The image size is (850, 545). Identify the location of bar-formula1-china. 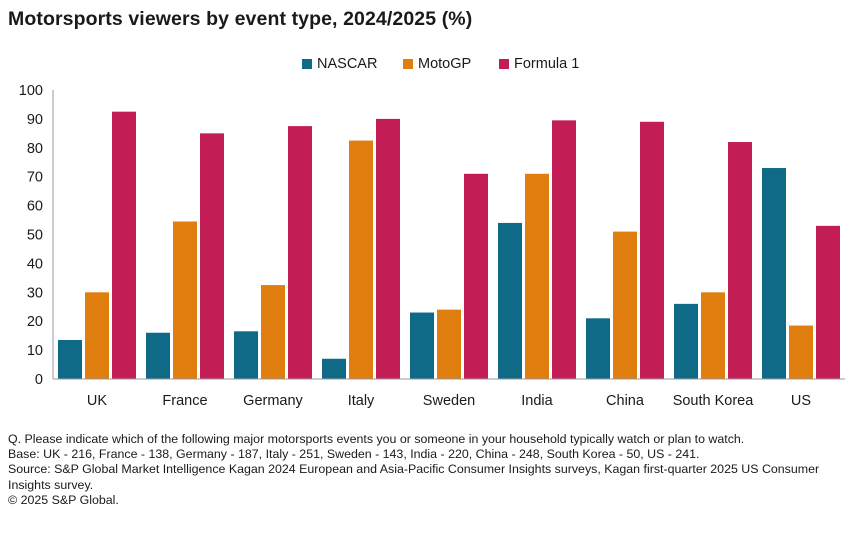
(652, 250).